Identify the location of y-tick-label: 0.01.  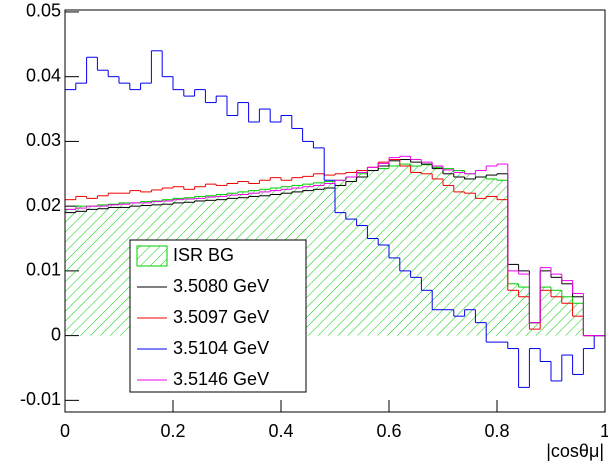
(43, 270).